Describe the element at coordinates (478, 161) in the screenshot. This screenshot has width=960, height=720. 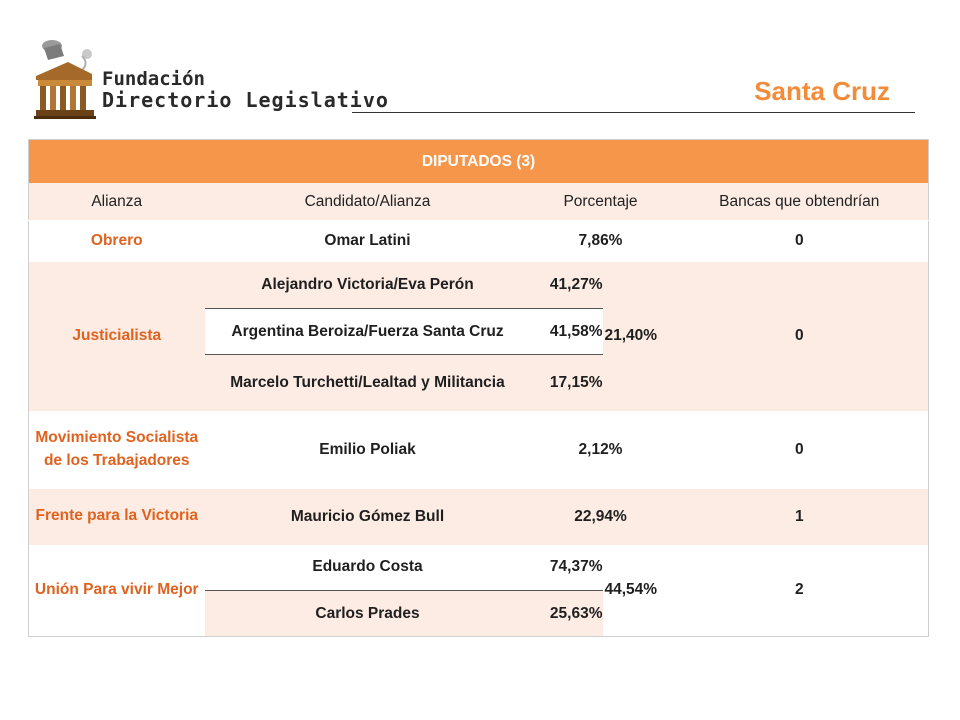
I see `table-title: DIPUTADOS (3)` at that location.